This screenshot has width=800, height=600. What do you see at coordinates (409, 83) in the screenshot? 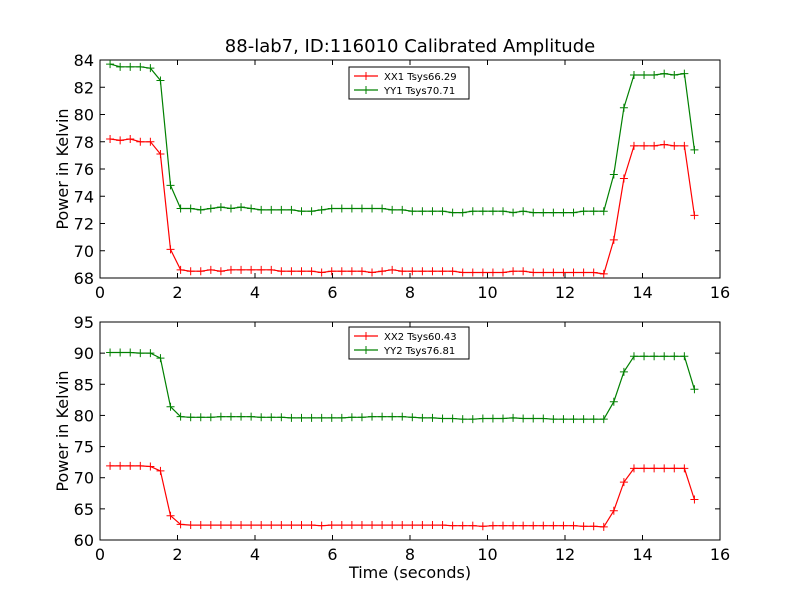
I see `legend-box` at bounding box center [409, 83].